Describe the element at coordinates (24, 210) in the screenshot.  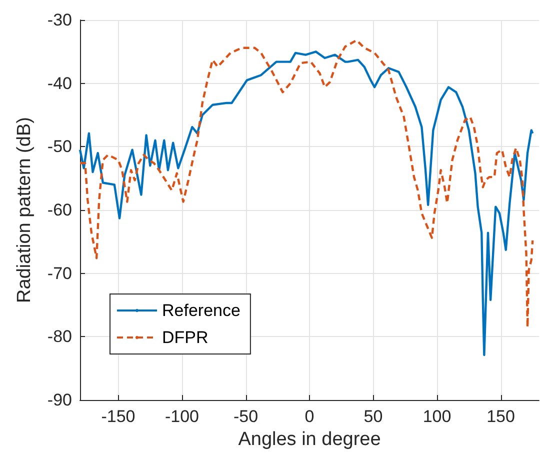
I see `y-axis-title: Radiation pattern (dB)` at that location.